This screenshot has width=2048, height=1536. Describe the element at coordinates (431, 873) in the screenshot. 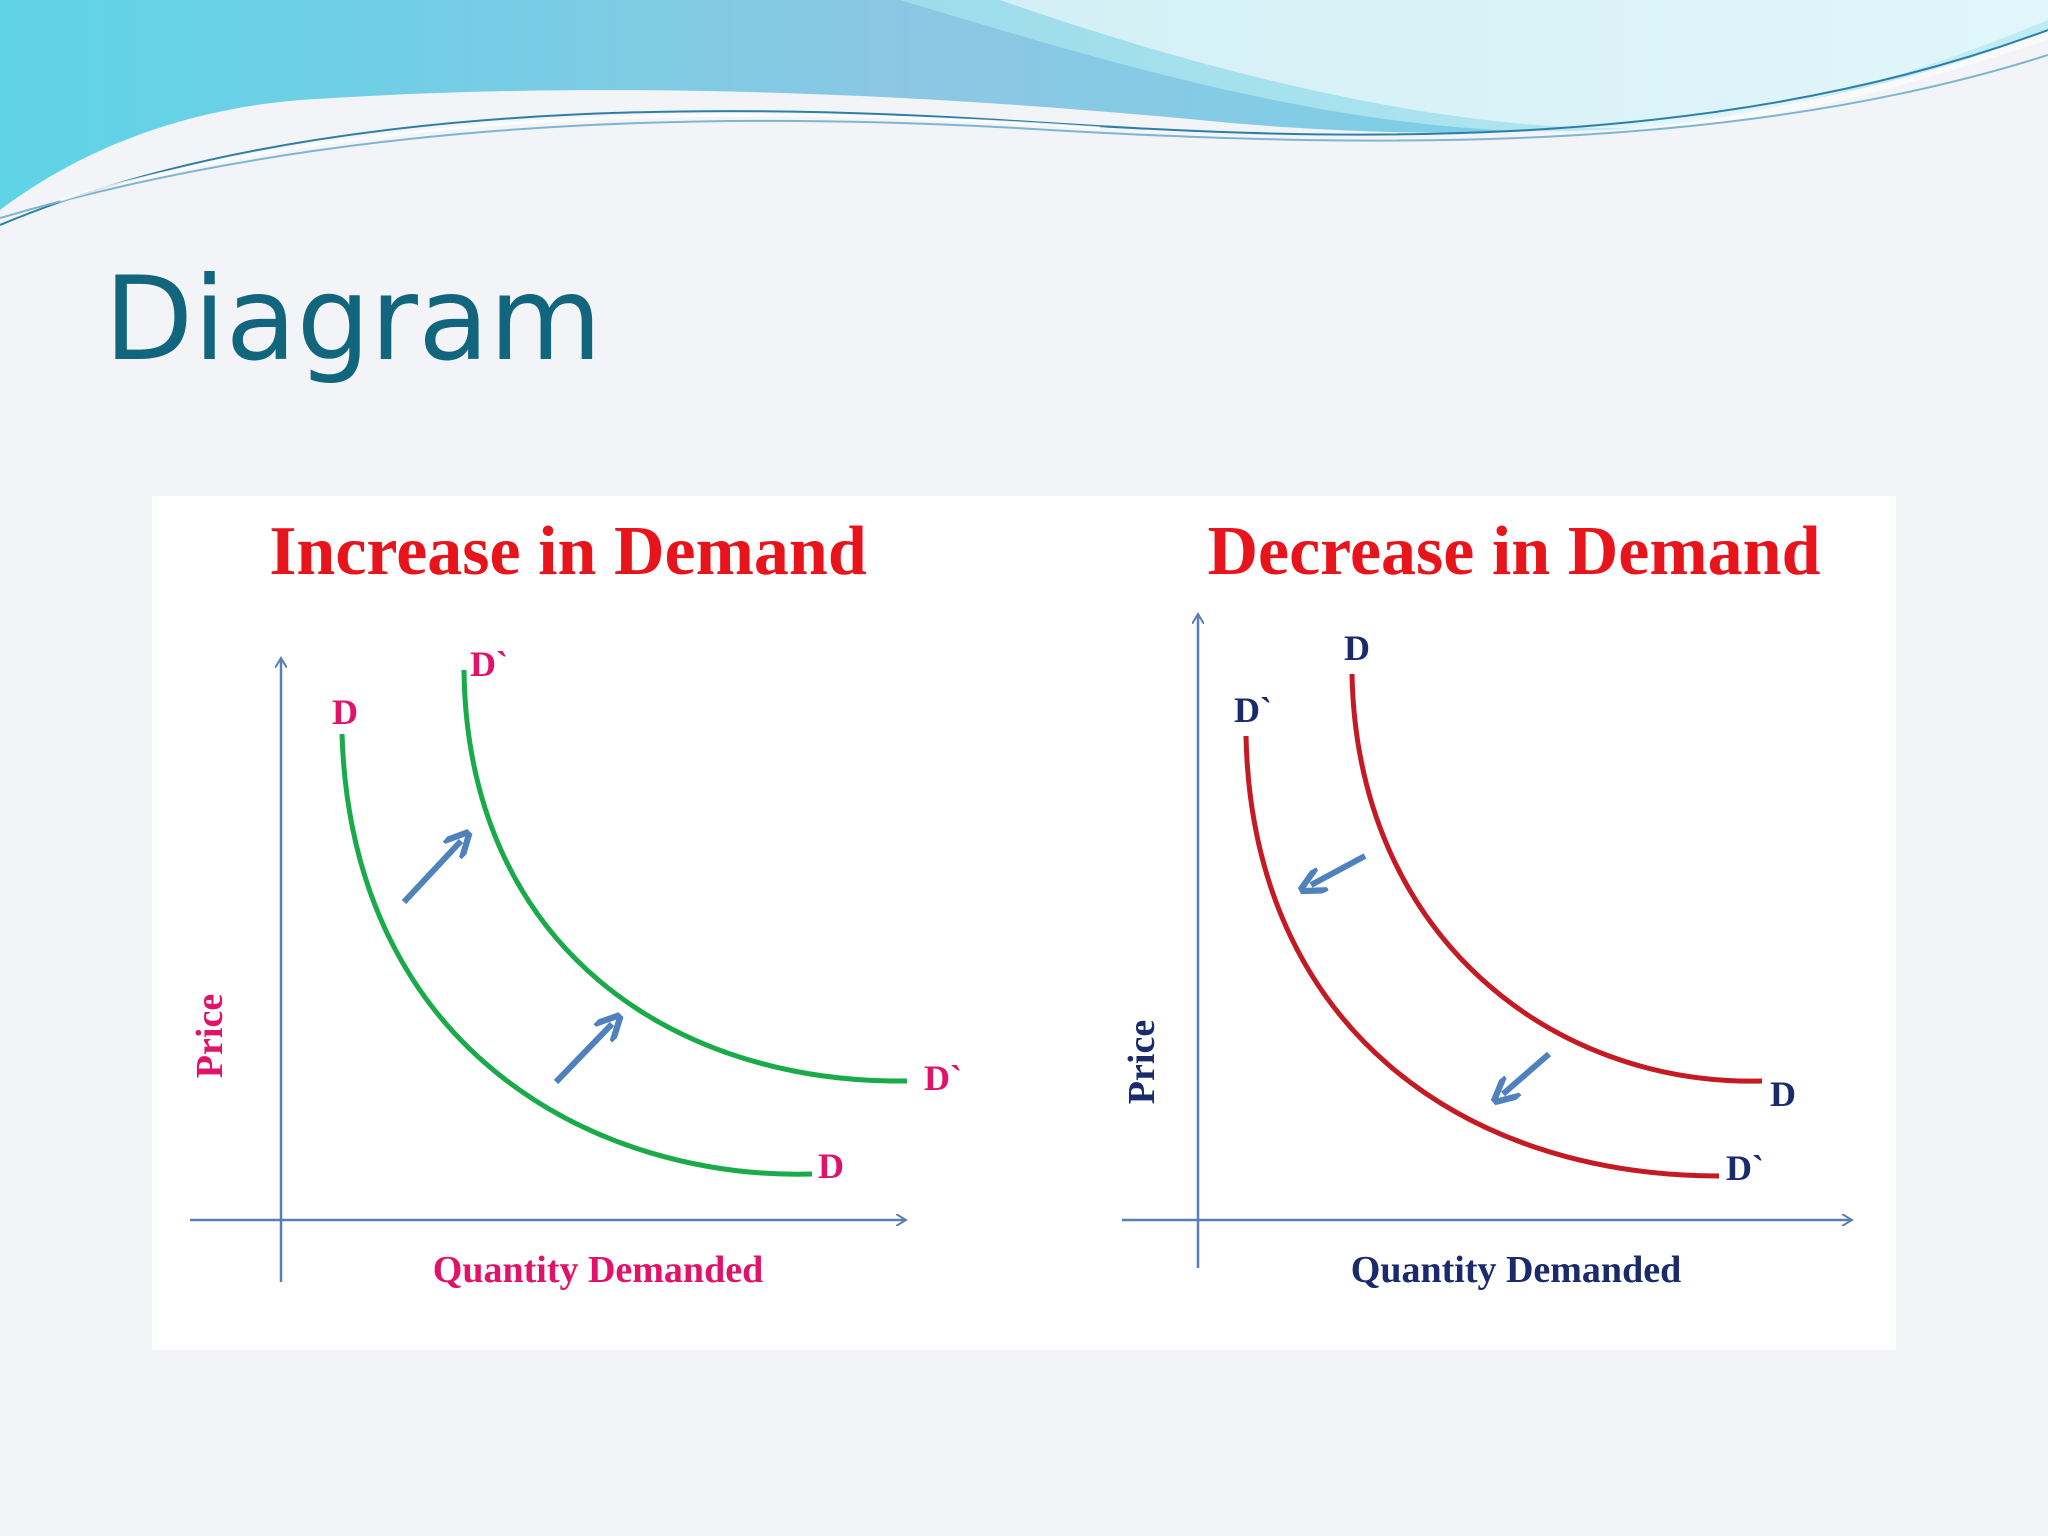

I see `increase-shift-arrow-upper` at that location.